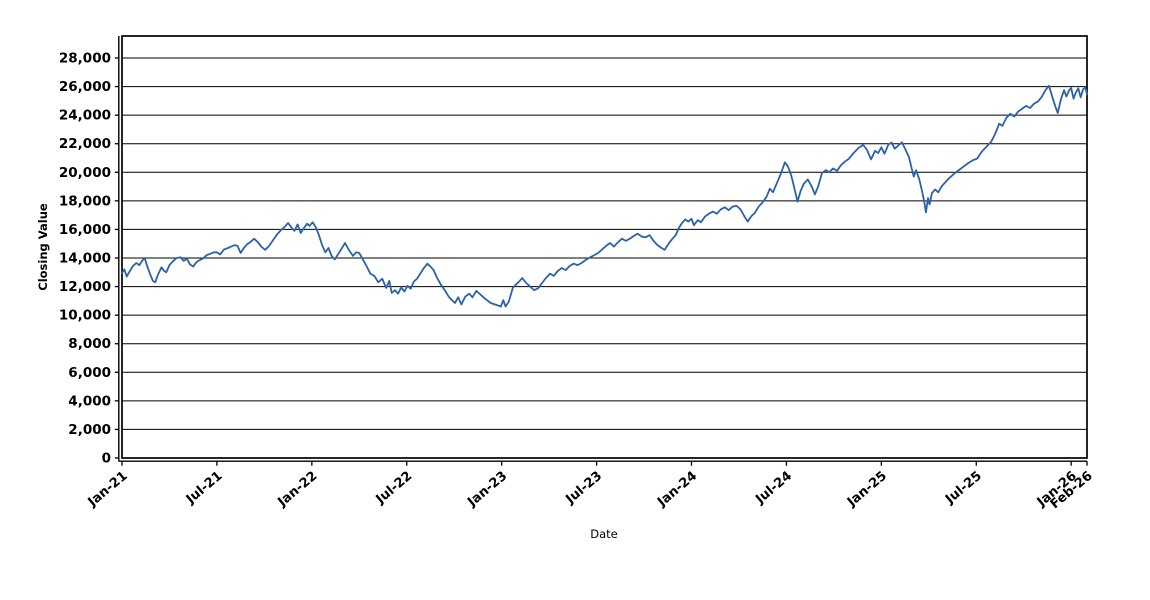 The width and height of the screenshot is (1150, 600). I want to click on x-tick-label: Jul-23, so click(584, 488).